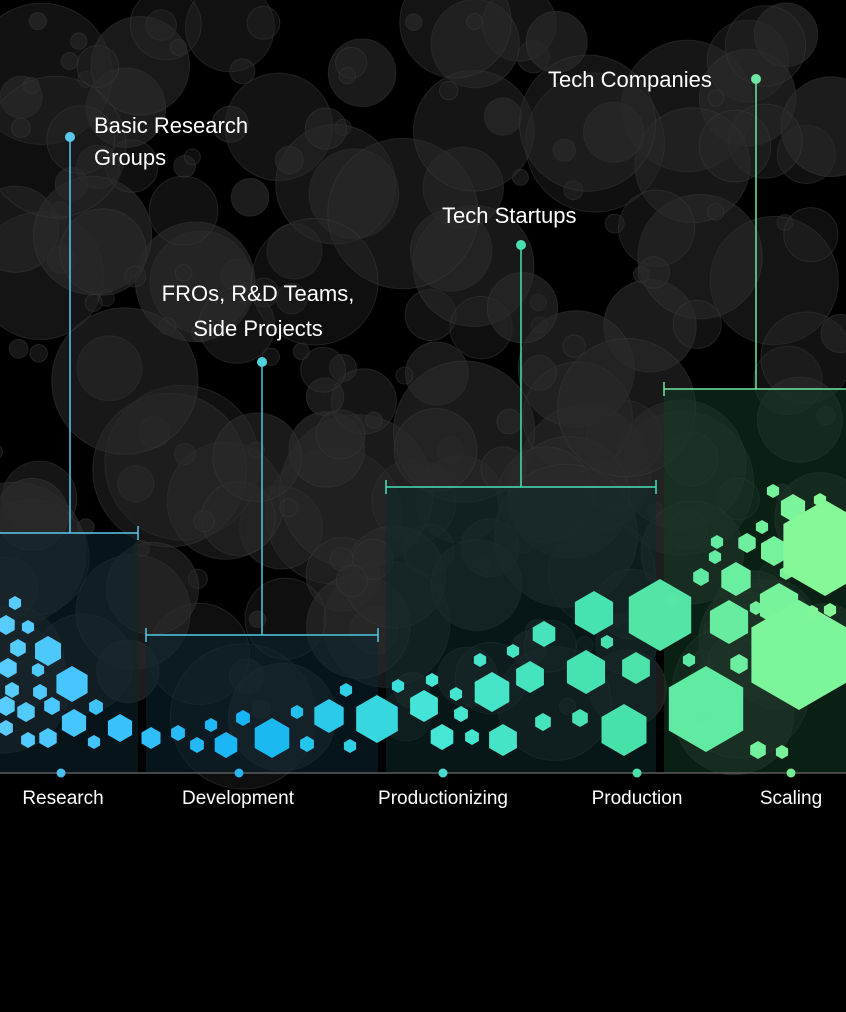 Image resolution: width=846 pixels, height=1012 pixels. I want to click on company-marker, so click(756, 79).